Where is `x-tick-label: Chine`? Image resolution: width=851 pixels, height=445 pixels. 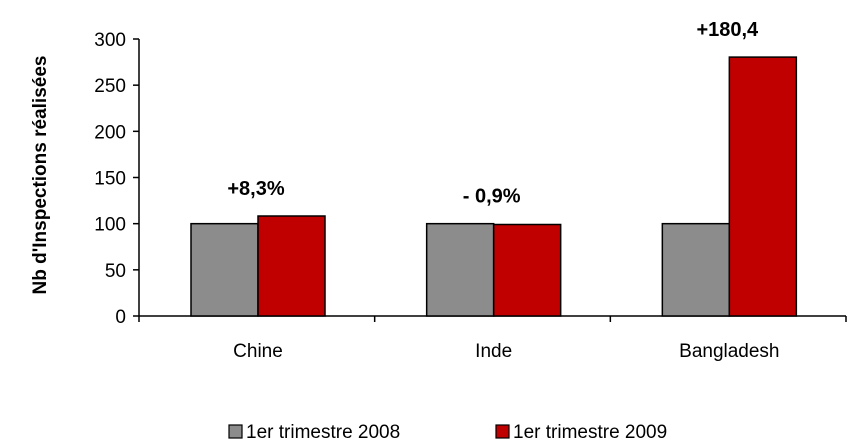 x-tick-label: Chine is located at coordinates (258, 351).